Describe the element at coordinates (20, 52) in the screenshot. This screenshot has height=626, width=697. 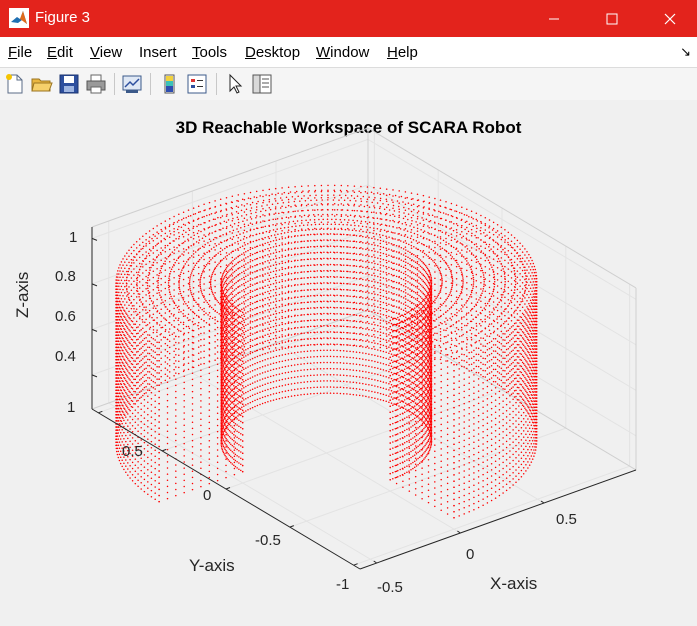
I see `menu-file: File` at that location.